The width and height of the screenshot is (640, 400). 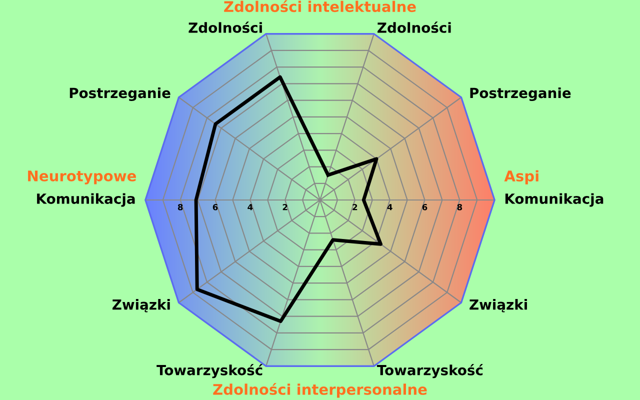 I want to click on text: Neurotypowe, so click(x=82, y=177).